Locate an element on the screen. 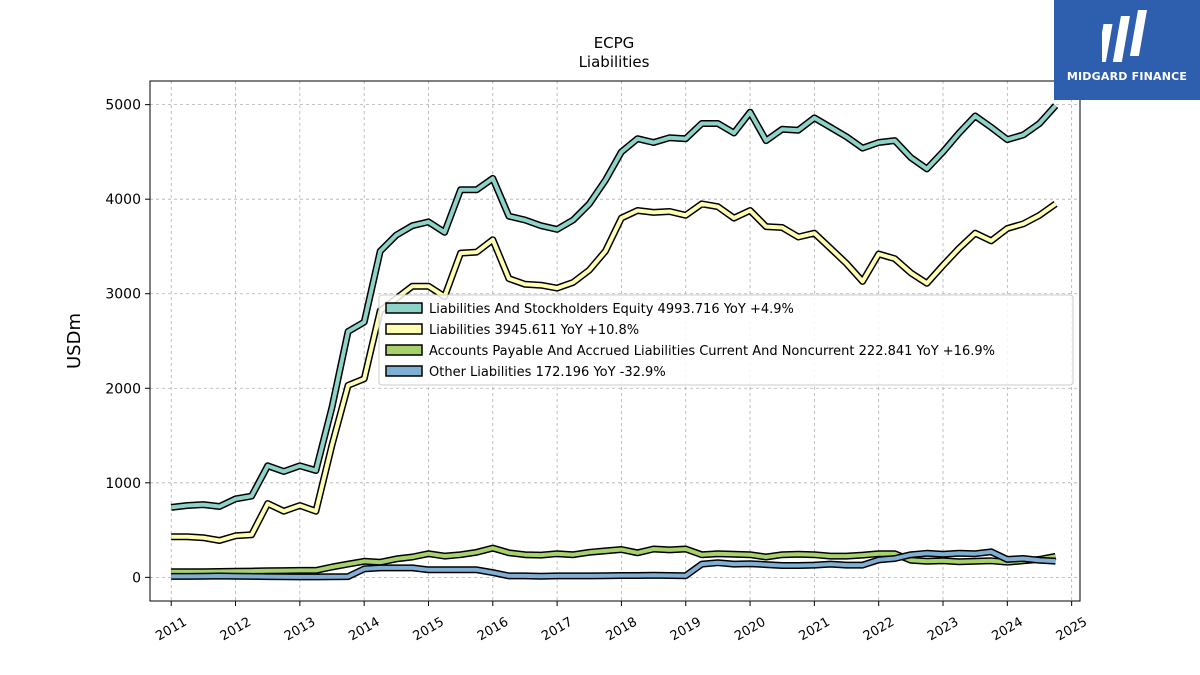 The width and height of the screenshot is (1200, 675). x-tick-label: 2025 is located at coordinates (1072, 630).